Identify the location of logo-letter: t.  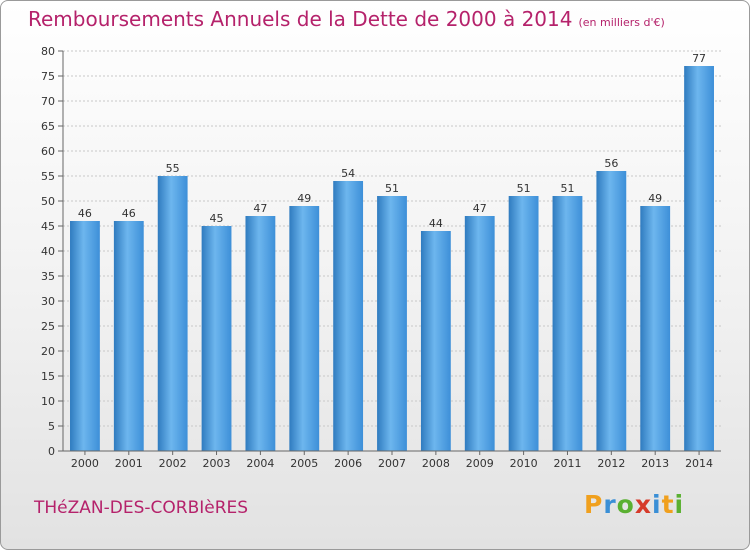
(668, 504).